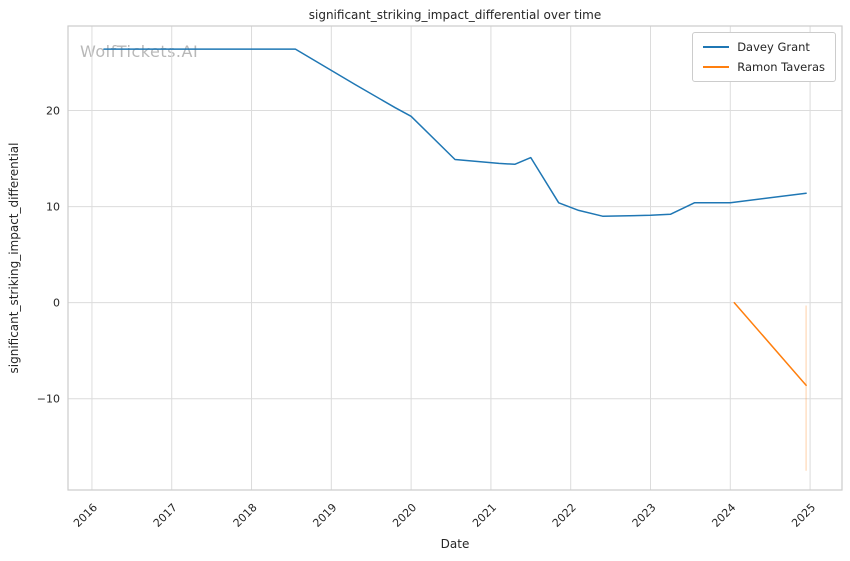 The image size is (850, 561). What do you see at coordinates (773, 47) in the screenshot?
I see `legend-label-davey-grant: Davey Grant` at bounding box center [773, 47].